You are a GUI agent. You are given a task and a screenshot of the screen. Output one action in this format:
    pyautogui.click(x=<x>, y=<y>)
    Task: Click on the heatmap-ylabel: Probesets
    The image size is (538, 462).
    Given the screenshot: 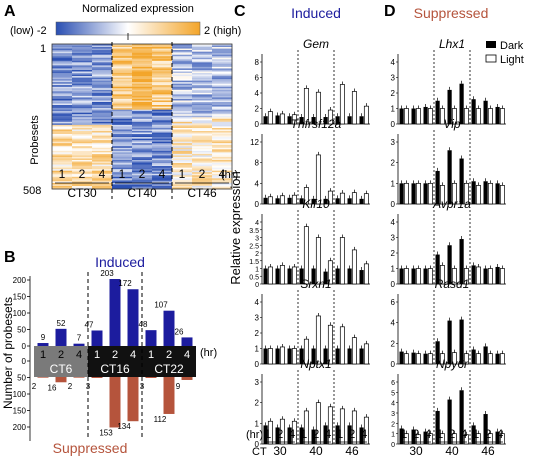 What is the action you would take?
    pyautogui.click(x=35, y=140)
    